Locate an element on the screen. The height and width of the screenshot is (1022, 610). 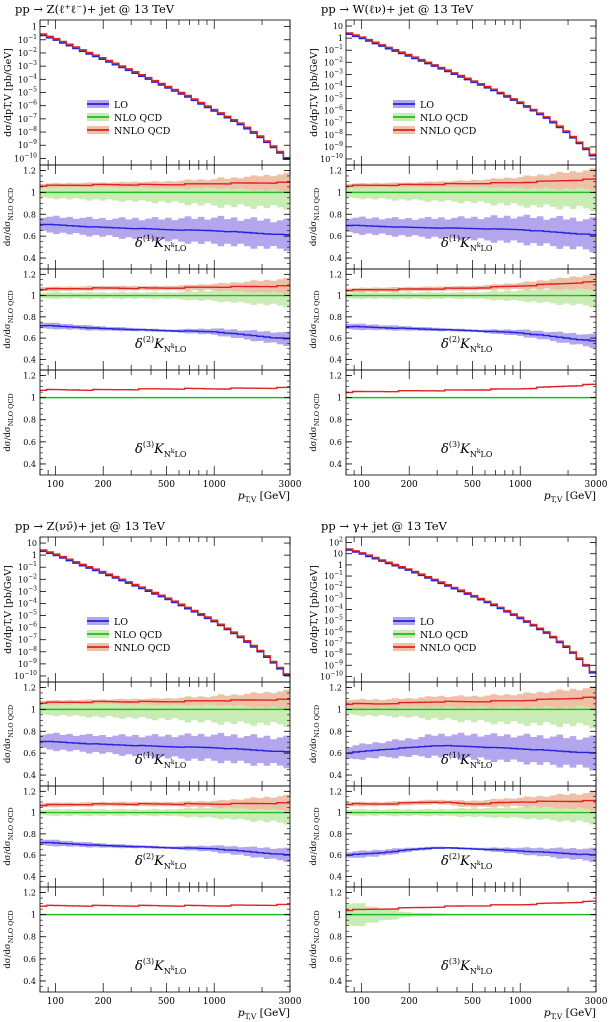
x-label-sub: T,V is located at coordinates (557, 1016).